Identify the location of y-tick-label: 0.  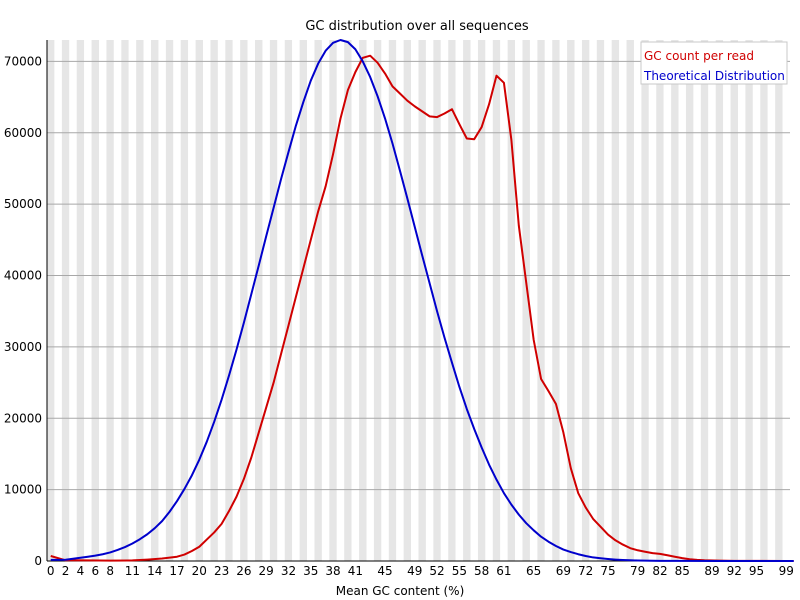
(38, 561).